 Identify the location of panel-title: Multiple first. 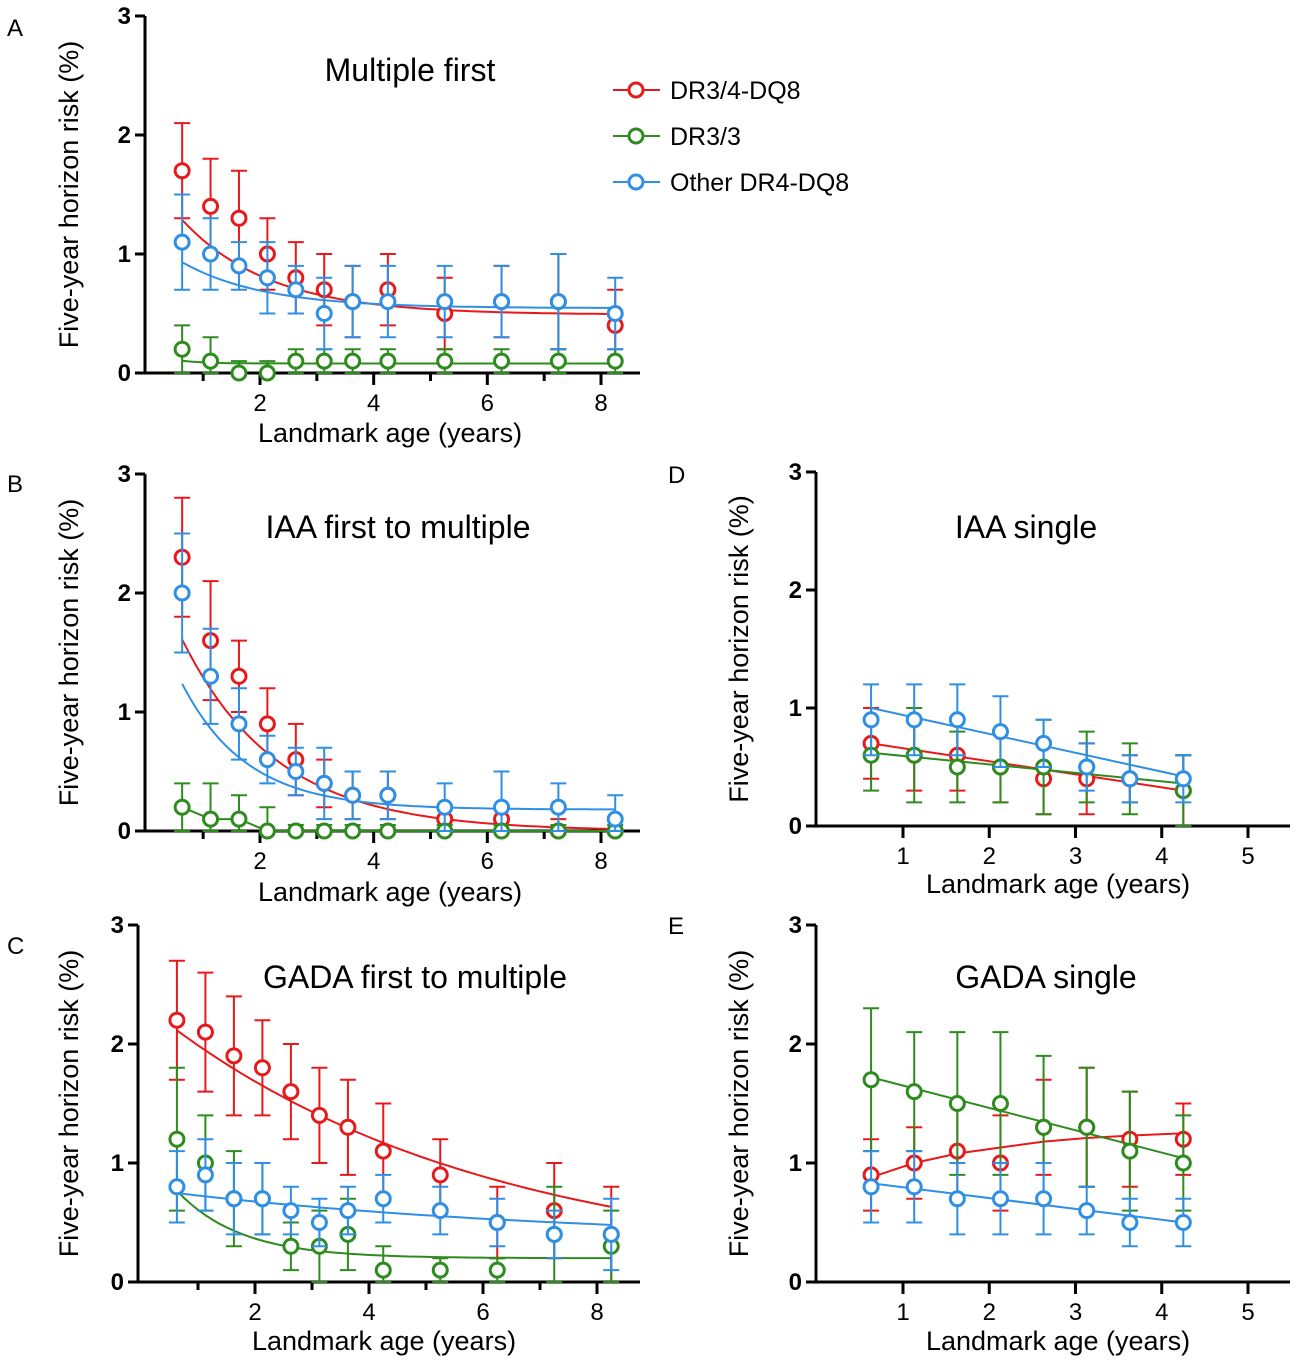
(410, 70).